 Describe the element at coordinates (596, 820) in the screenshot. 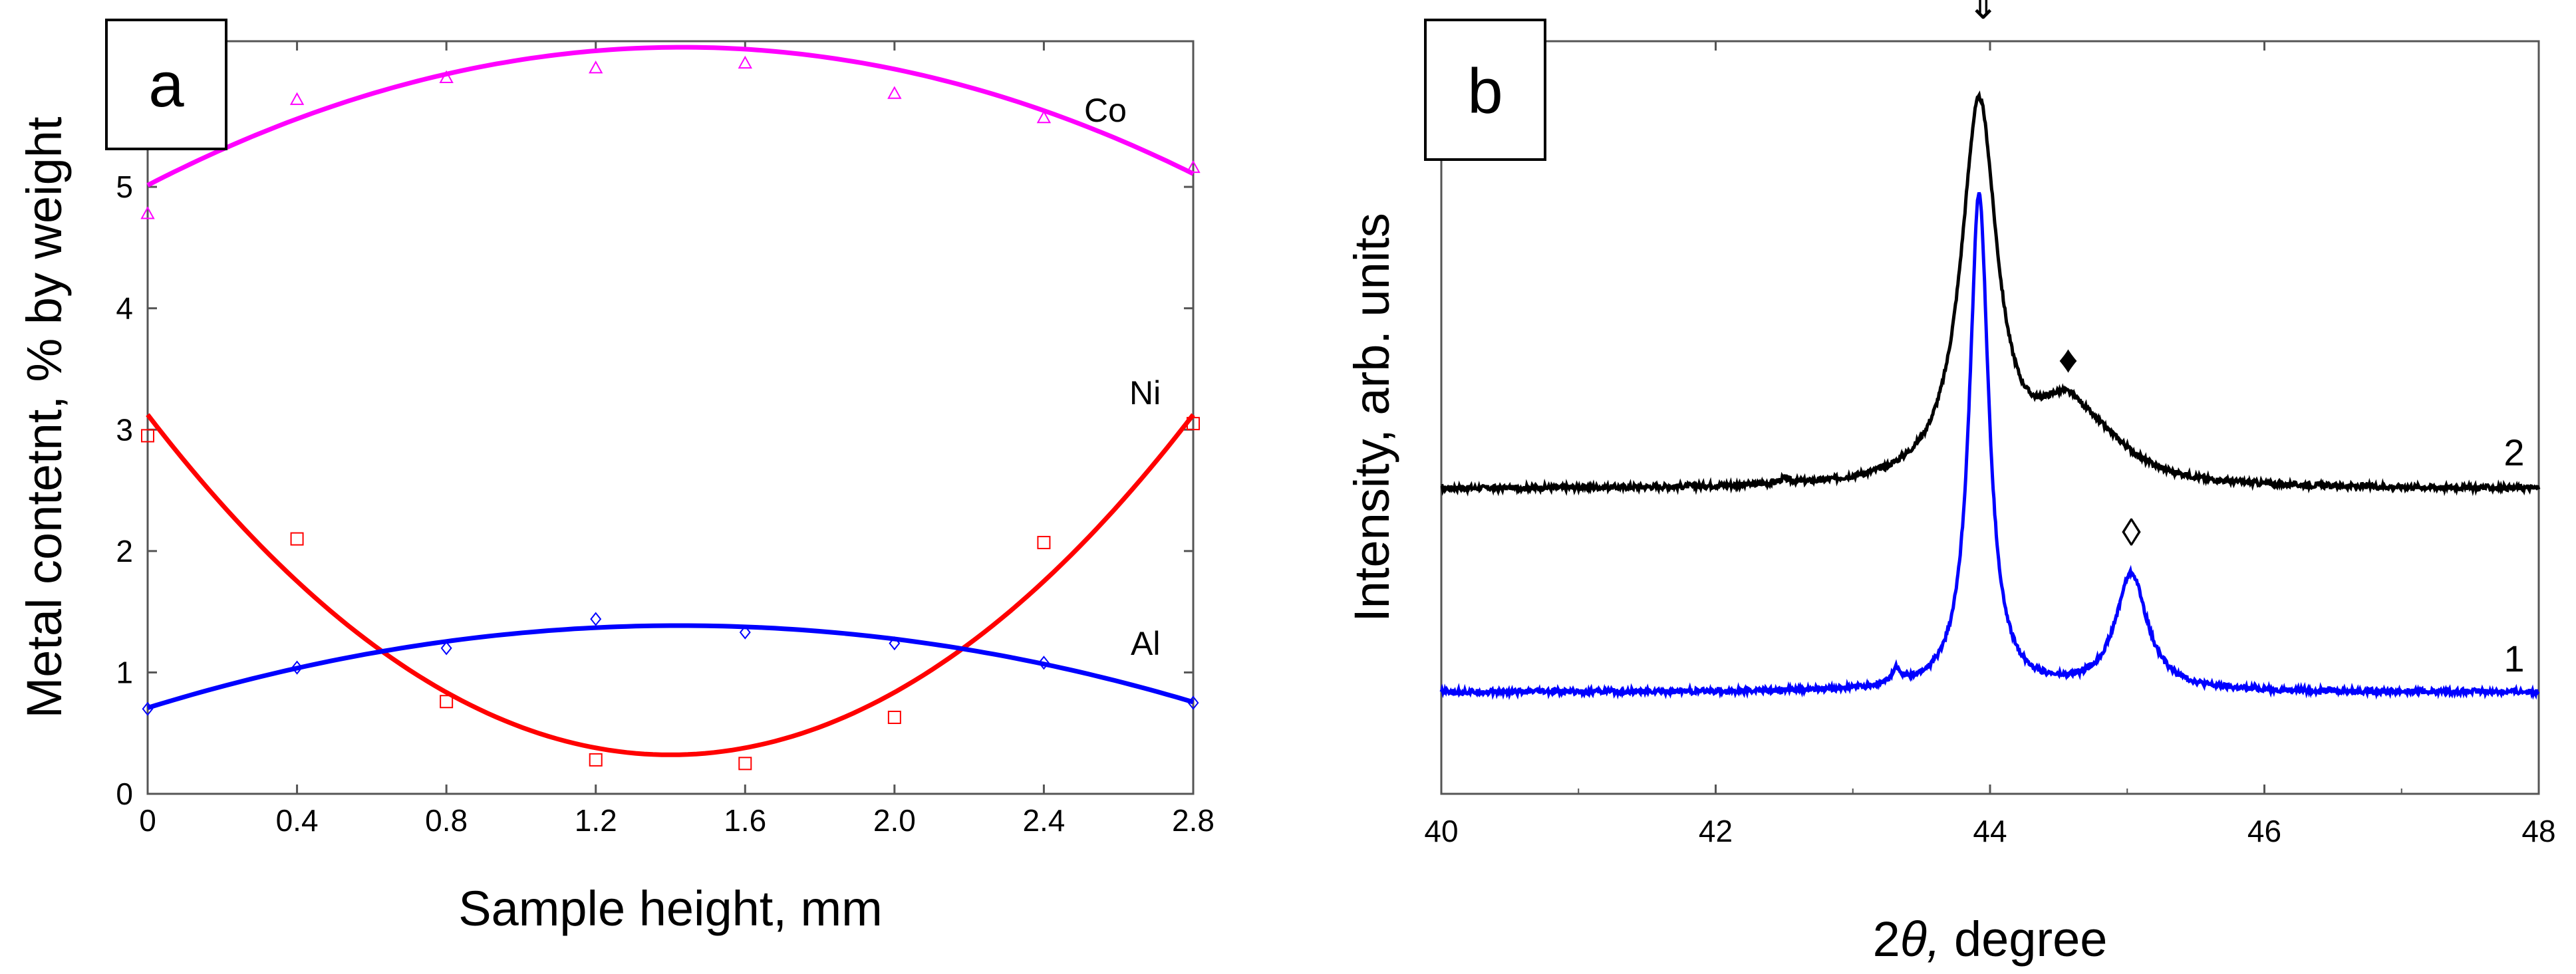

I see `a-xtick-label: 1.2` at that location.